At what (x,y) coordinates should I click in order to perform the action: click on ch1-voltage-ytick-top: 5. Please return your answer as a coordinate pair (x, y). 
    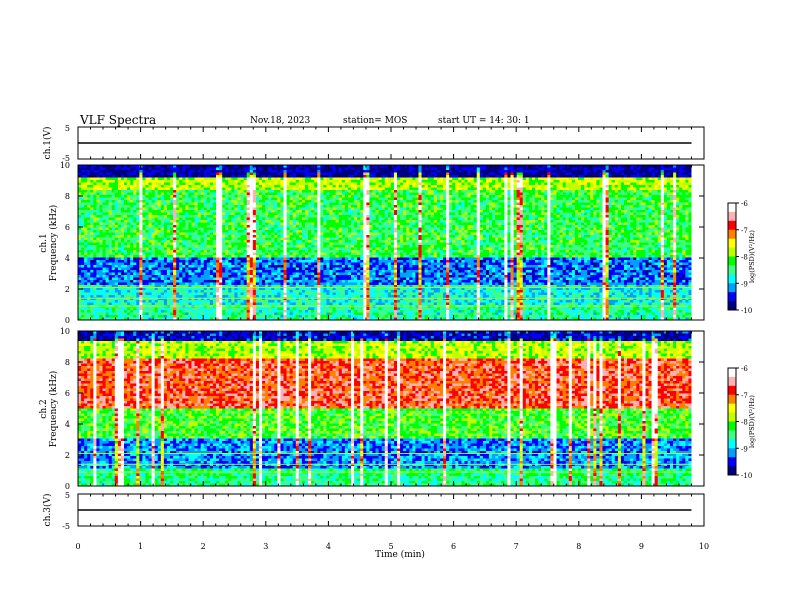
    Looking at the image, I should click on (67, 128).